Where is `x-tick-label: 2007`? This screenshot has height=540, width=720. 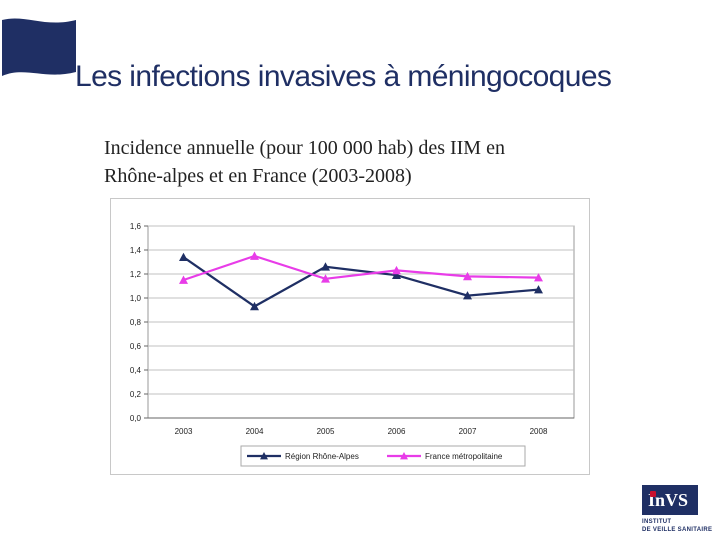
x-tick-label: 2007 is located at coordinates (468, 431).